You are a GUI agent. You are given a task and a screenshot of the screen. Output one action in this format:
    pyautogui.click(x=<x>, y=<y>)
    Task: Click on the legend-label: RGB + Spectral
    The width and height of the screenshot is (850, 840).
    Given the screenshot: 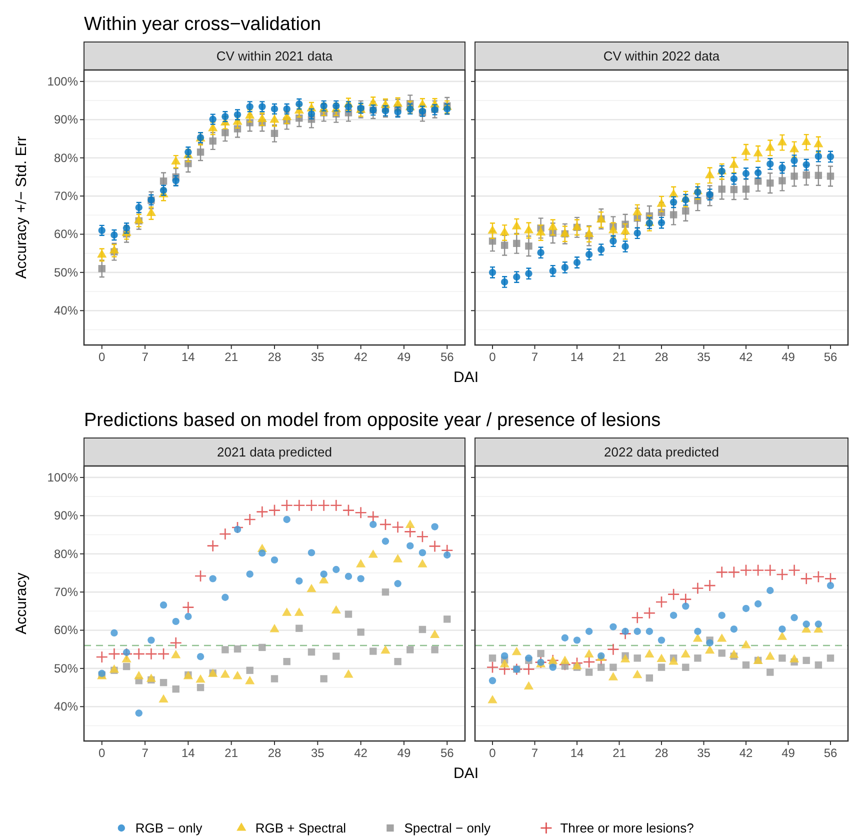 What is the action you would take?
    pyautogui.click(x=300, y=828)
    